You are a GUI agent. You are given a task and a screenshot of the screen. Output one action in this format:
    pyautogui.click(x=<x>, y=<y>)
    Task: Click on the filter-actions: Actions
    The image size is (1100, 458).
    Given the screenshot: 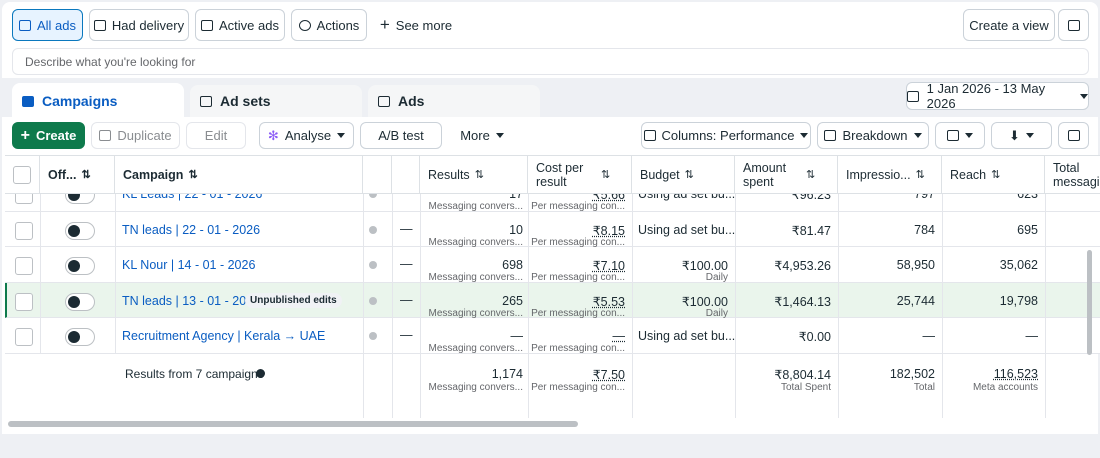 What is the action you would take?
    pyautogui.click(x=329, y=25)
    